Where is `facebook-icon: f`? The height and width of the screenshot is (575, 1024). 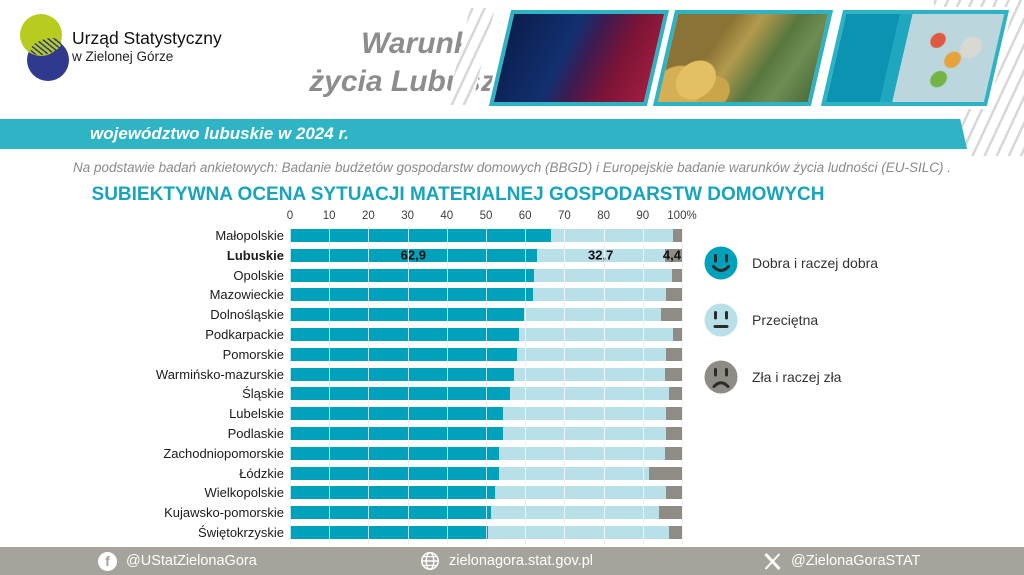 facebook-icon: f is located at coordinates (107, 561).